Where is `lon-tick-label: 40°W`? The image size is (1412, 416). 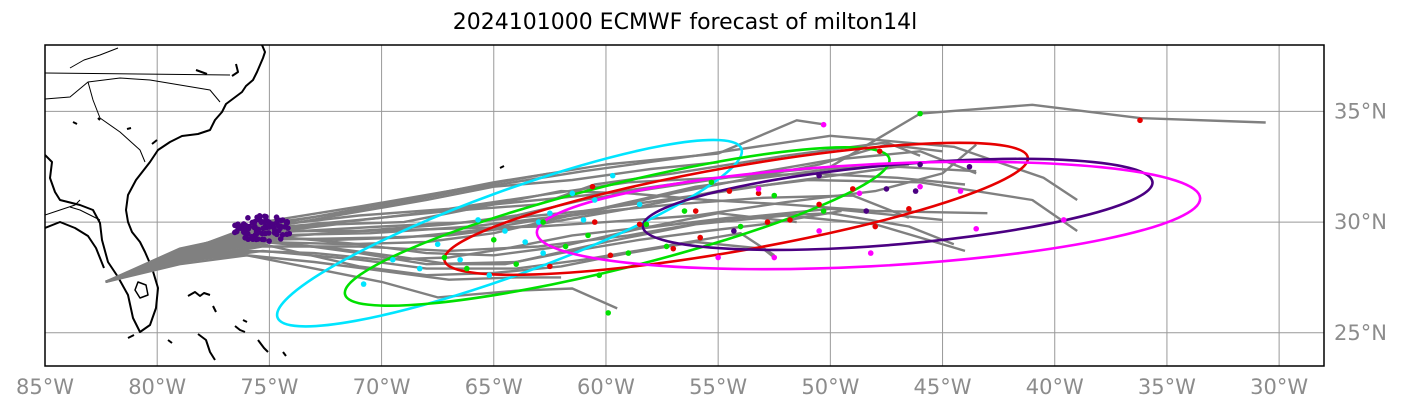 lon-tick-label: 40°W is located at coordinates (1055, 387).